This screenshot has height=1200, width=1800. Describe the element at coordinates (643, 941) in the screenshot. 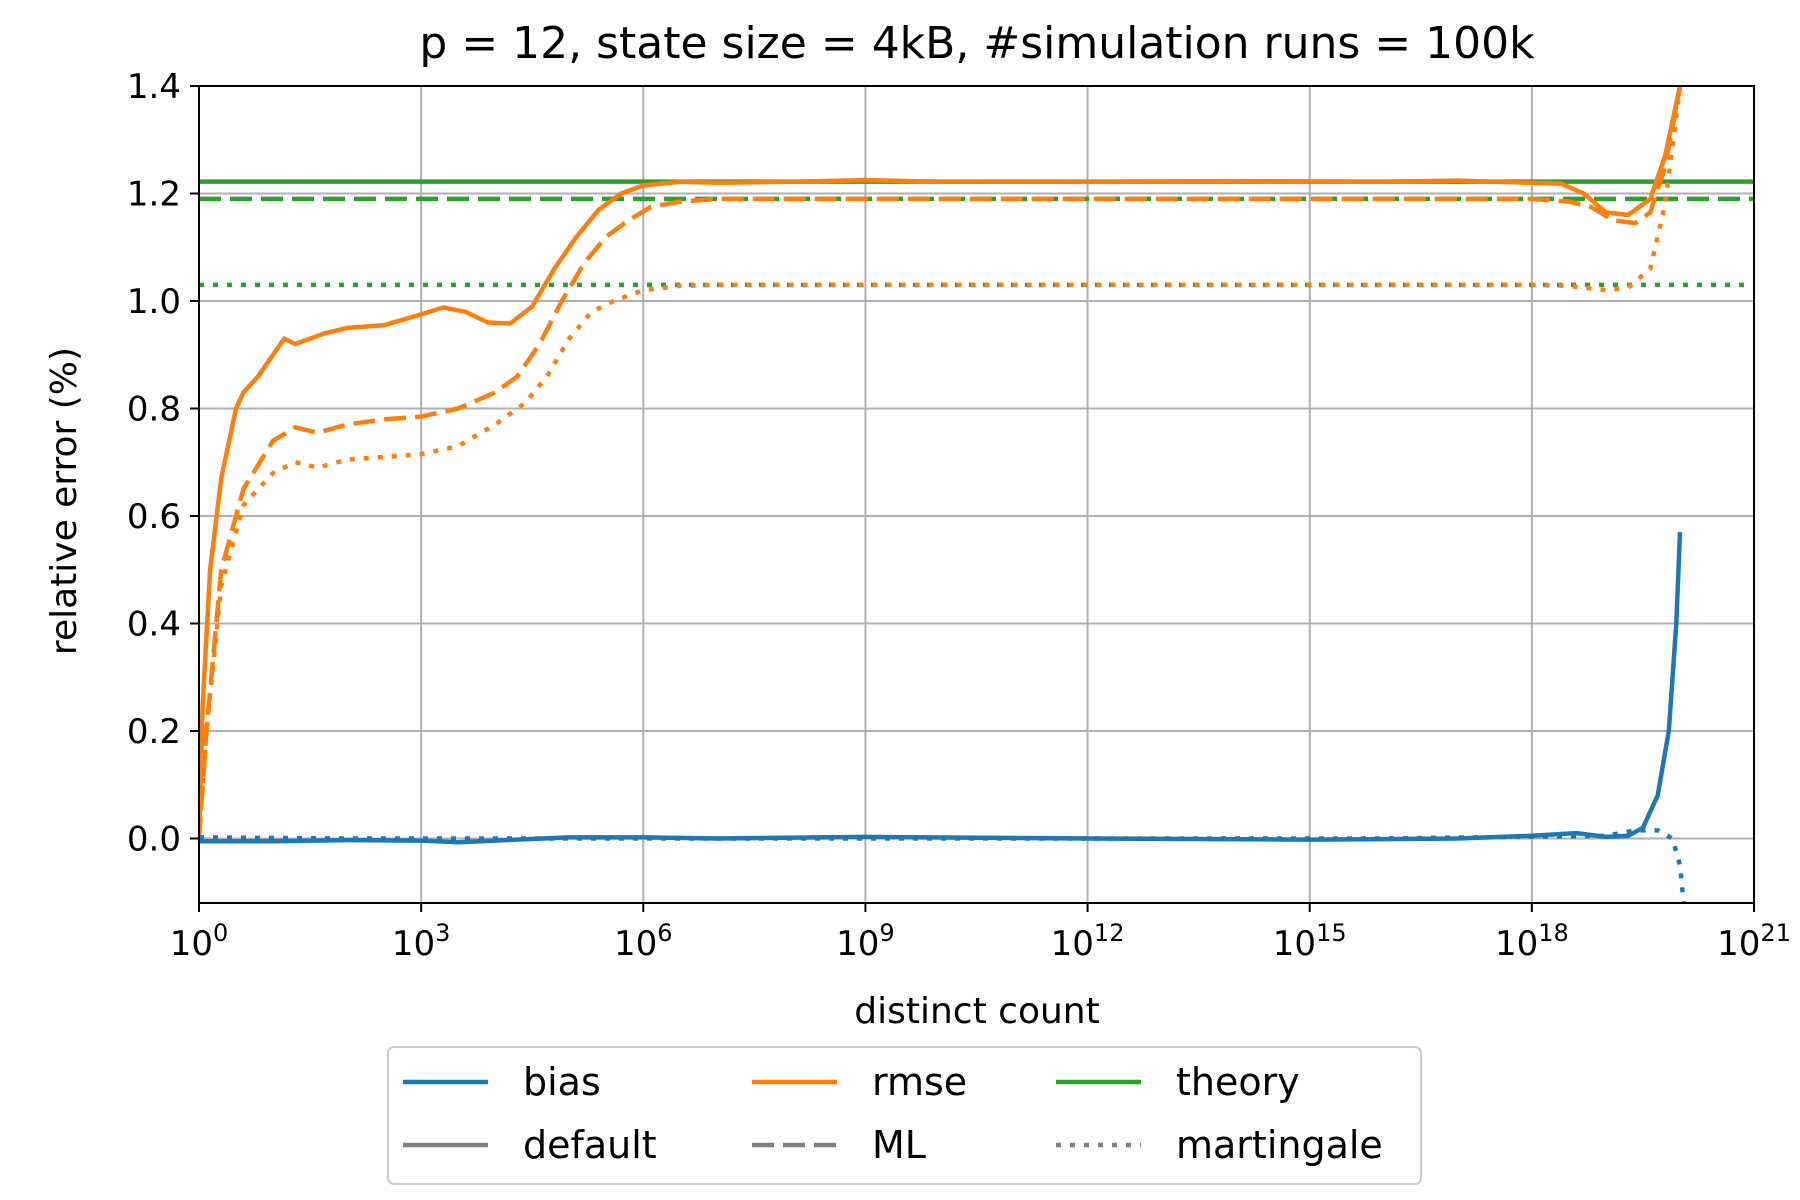

I see `x-tick-label: 10⁶` at that location.